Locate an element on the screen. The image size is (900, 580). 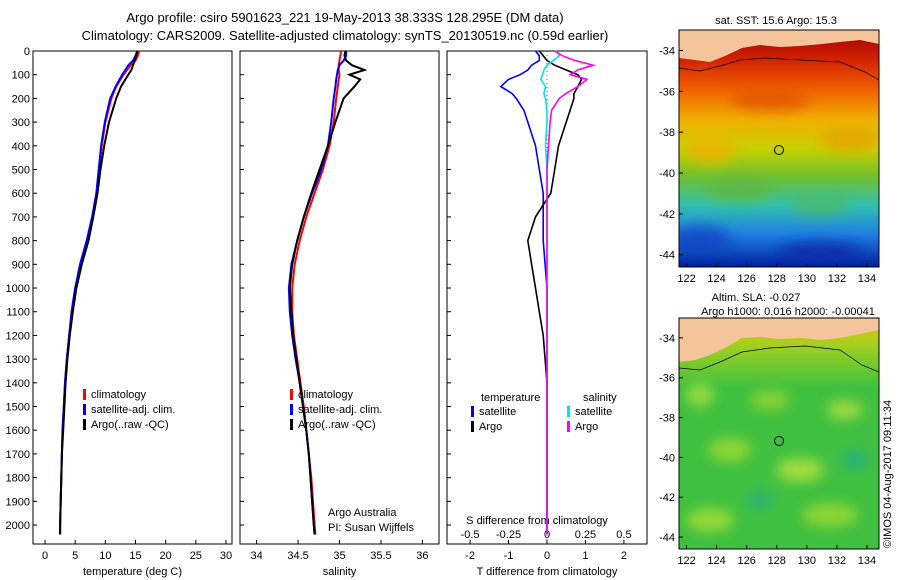
y-tick-label: 400 is located at coordinates (21, 147).